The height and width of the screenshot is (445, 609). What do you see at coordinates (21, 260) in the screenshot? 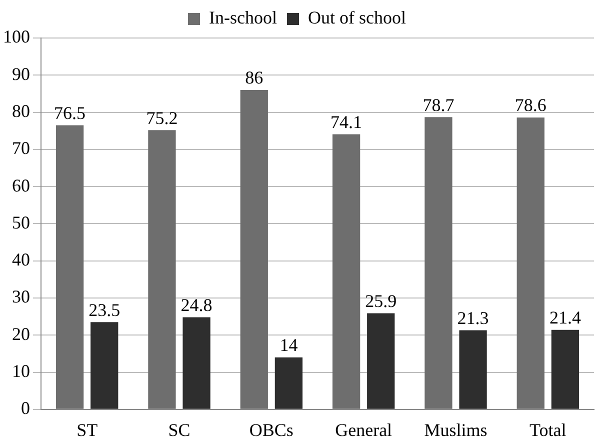
I see `y-tick-label: 40` at bounding box center [21, 260].